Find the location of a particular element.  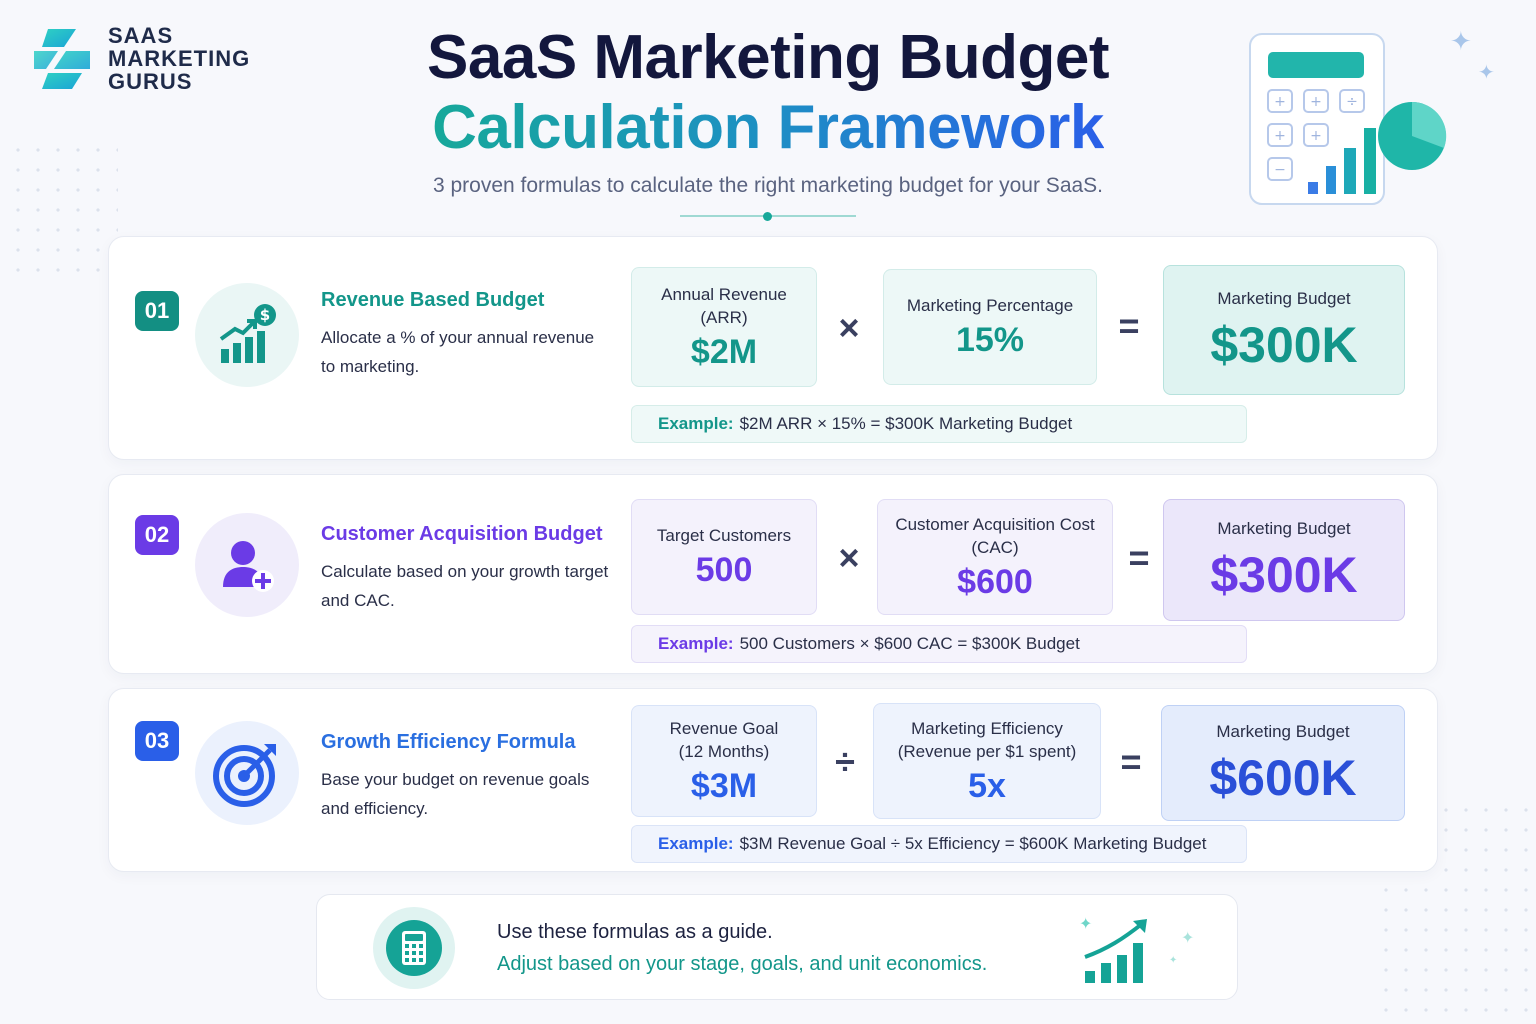

input-value: $600 is located at coordinates (995, 581).